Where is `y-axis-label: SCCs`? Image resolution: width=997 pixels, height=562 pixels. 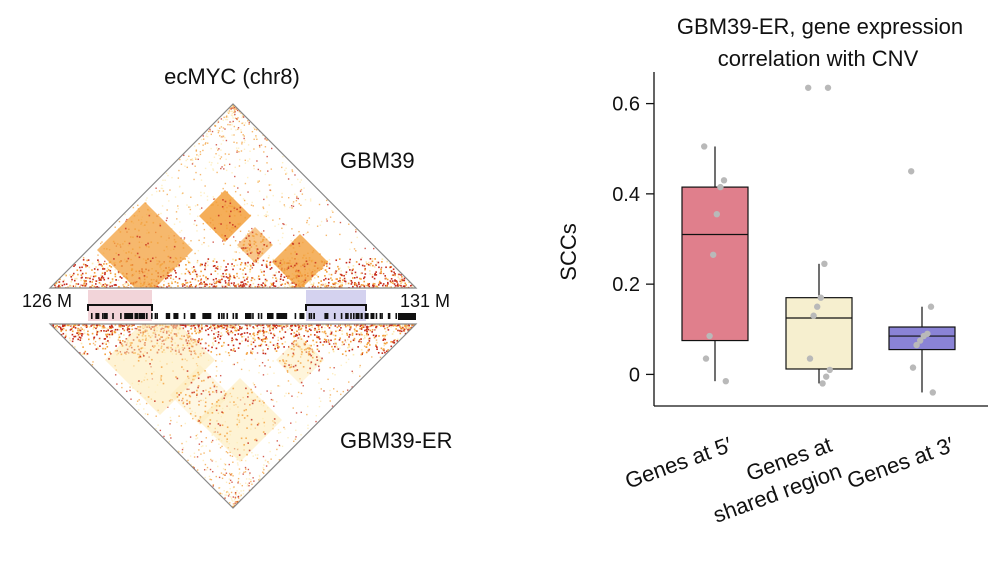
y-axis-label: SCCs is located at coordinates (568, 251).